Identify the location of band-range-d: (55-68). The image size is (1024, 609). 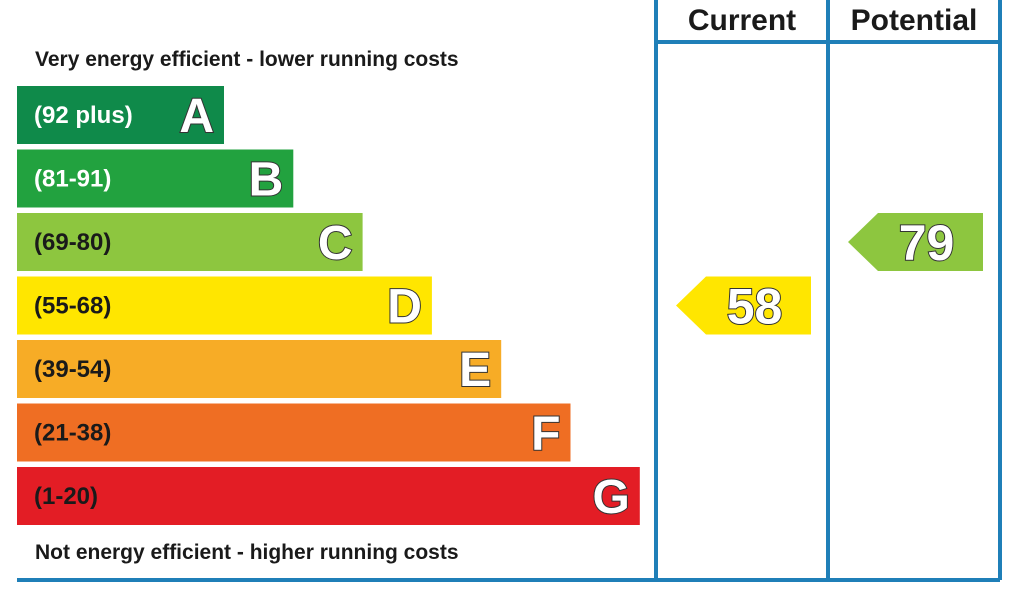
(72, 306).